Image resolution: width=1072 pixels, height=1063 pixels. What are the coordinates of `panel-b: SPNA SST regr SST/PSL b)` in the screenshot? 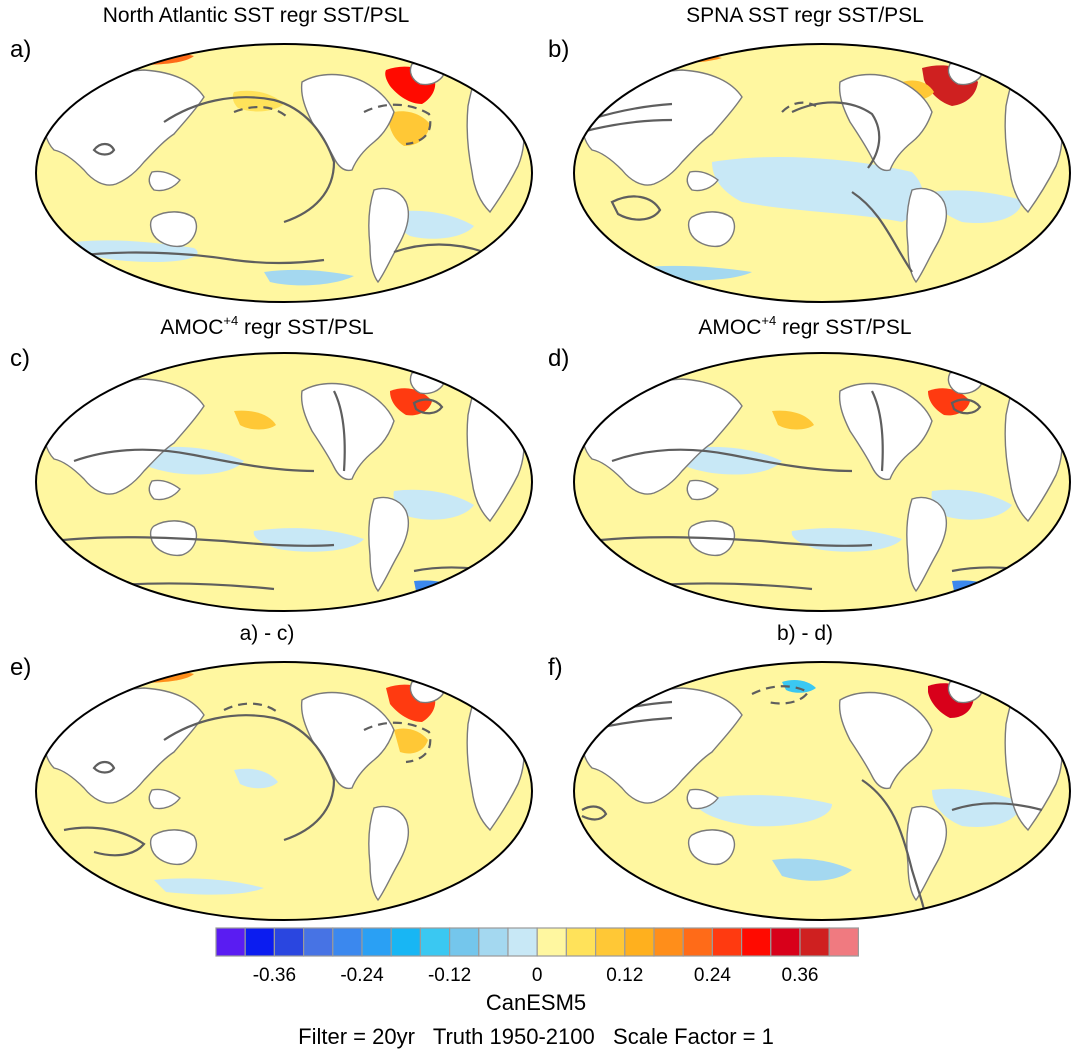 It's located at (810, 153).